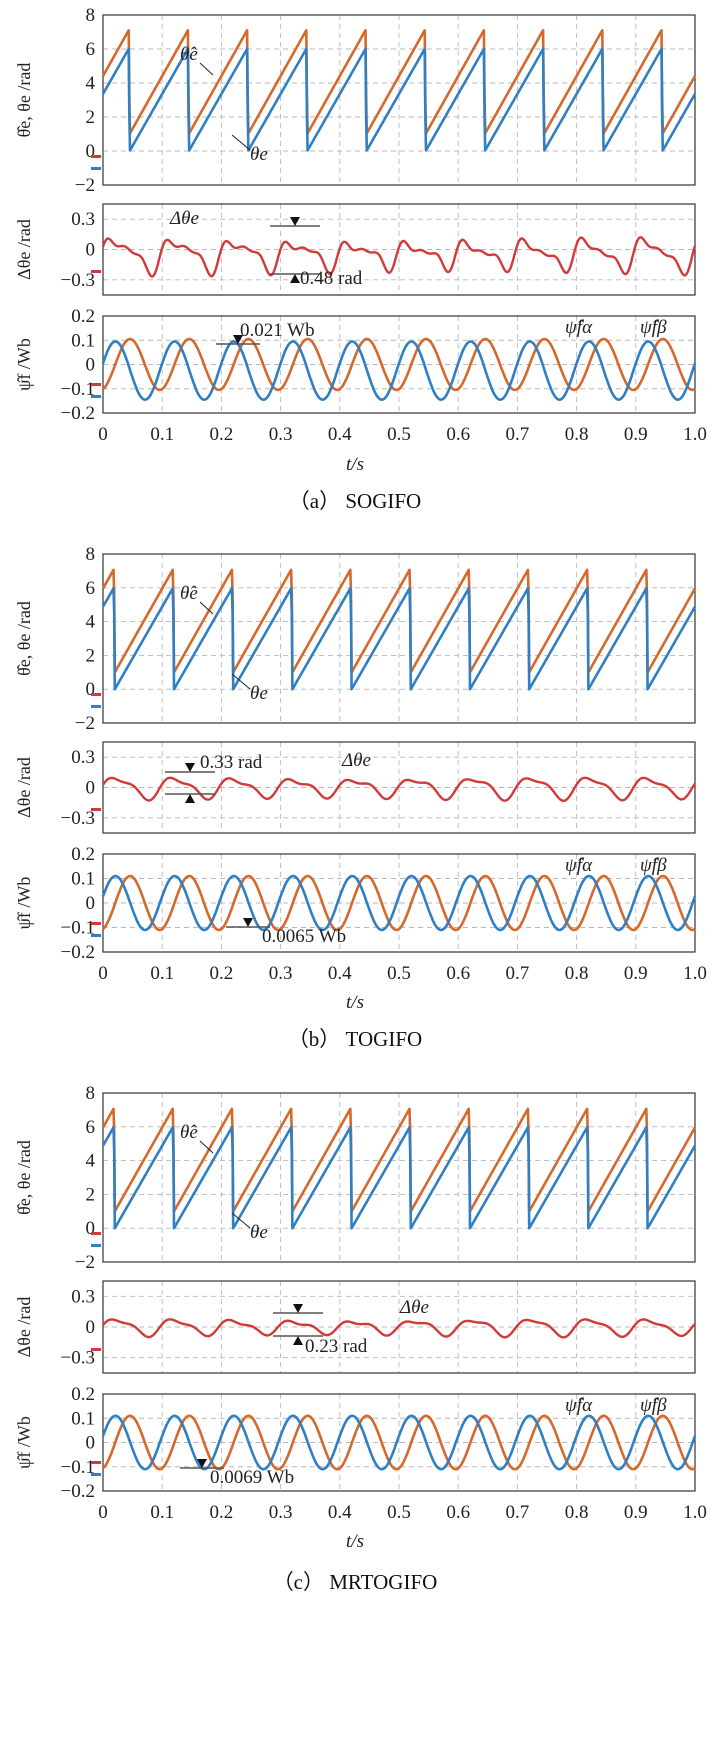 The image size is (713, 1749). I want to click on series-psi-alpha, so click(399, 364).